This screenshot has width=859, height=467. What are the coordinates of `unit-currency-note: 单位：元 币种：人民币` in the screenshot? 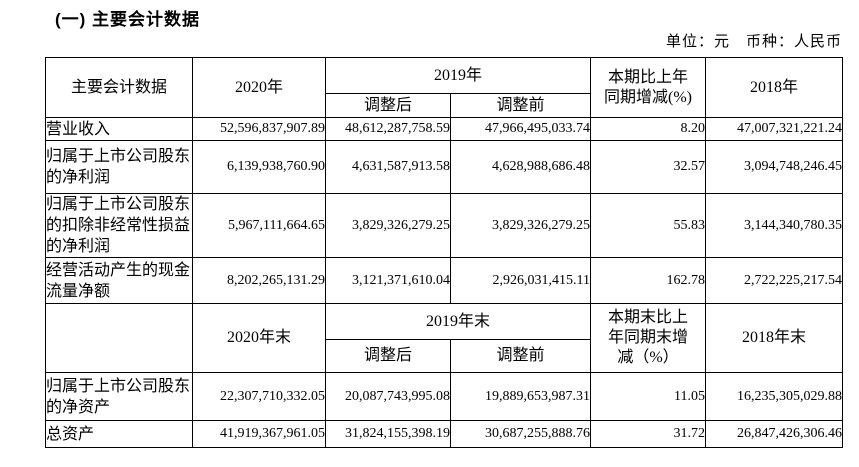 It's located at (753, 42).